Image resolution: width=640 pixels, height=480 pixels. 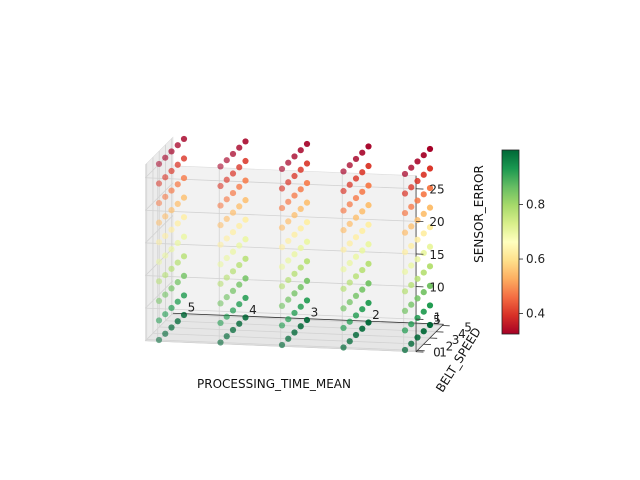 I want to click on x-tick-label: 1, so click(x=438, y=318).